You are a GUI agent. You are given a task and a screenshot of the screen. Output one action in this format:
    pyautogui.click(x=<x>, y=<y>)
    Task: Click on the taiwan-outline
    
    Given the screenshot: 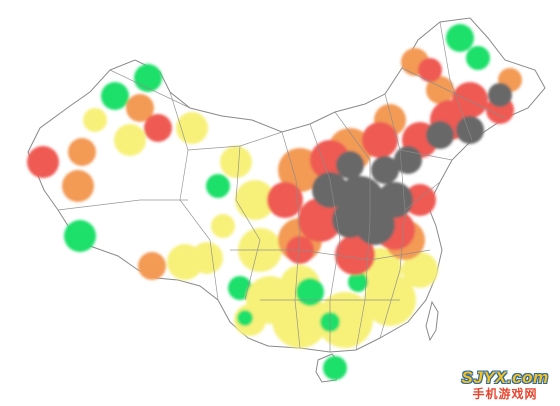 What is the action you would take?
    pyautogui.click(x=432, y=321)
    